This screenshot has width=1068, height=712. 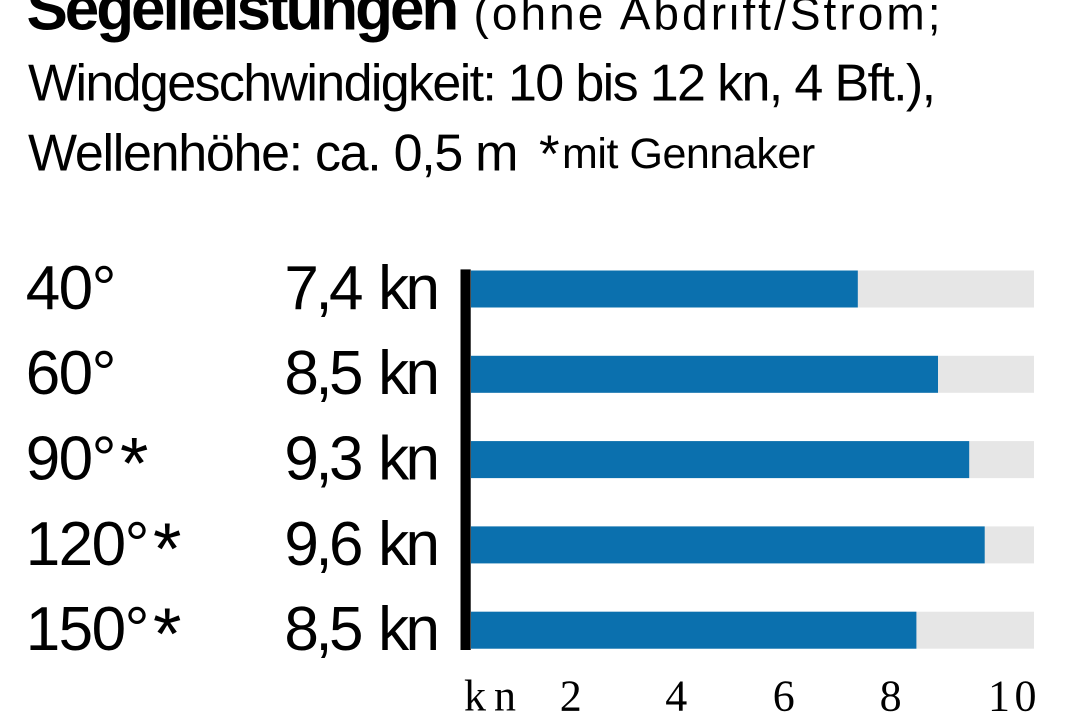 What do you see at coordinates (709, 20) in the screenshot?
I see `svg-text: (ohne Abdrift/Strom;` at bounding box center [709, 20].